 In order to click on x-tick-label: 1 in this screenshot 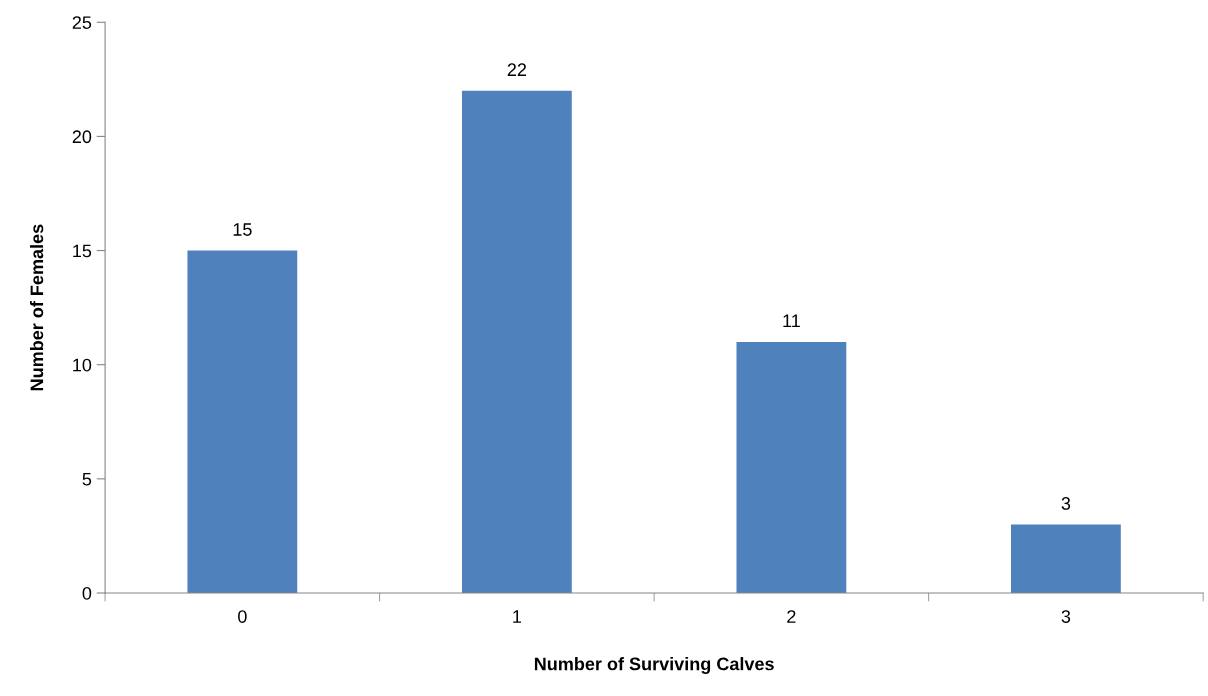, I will do `click(517, 616)`.